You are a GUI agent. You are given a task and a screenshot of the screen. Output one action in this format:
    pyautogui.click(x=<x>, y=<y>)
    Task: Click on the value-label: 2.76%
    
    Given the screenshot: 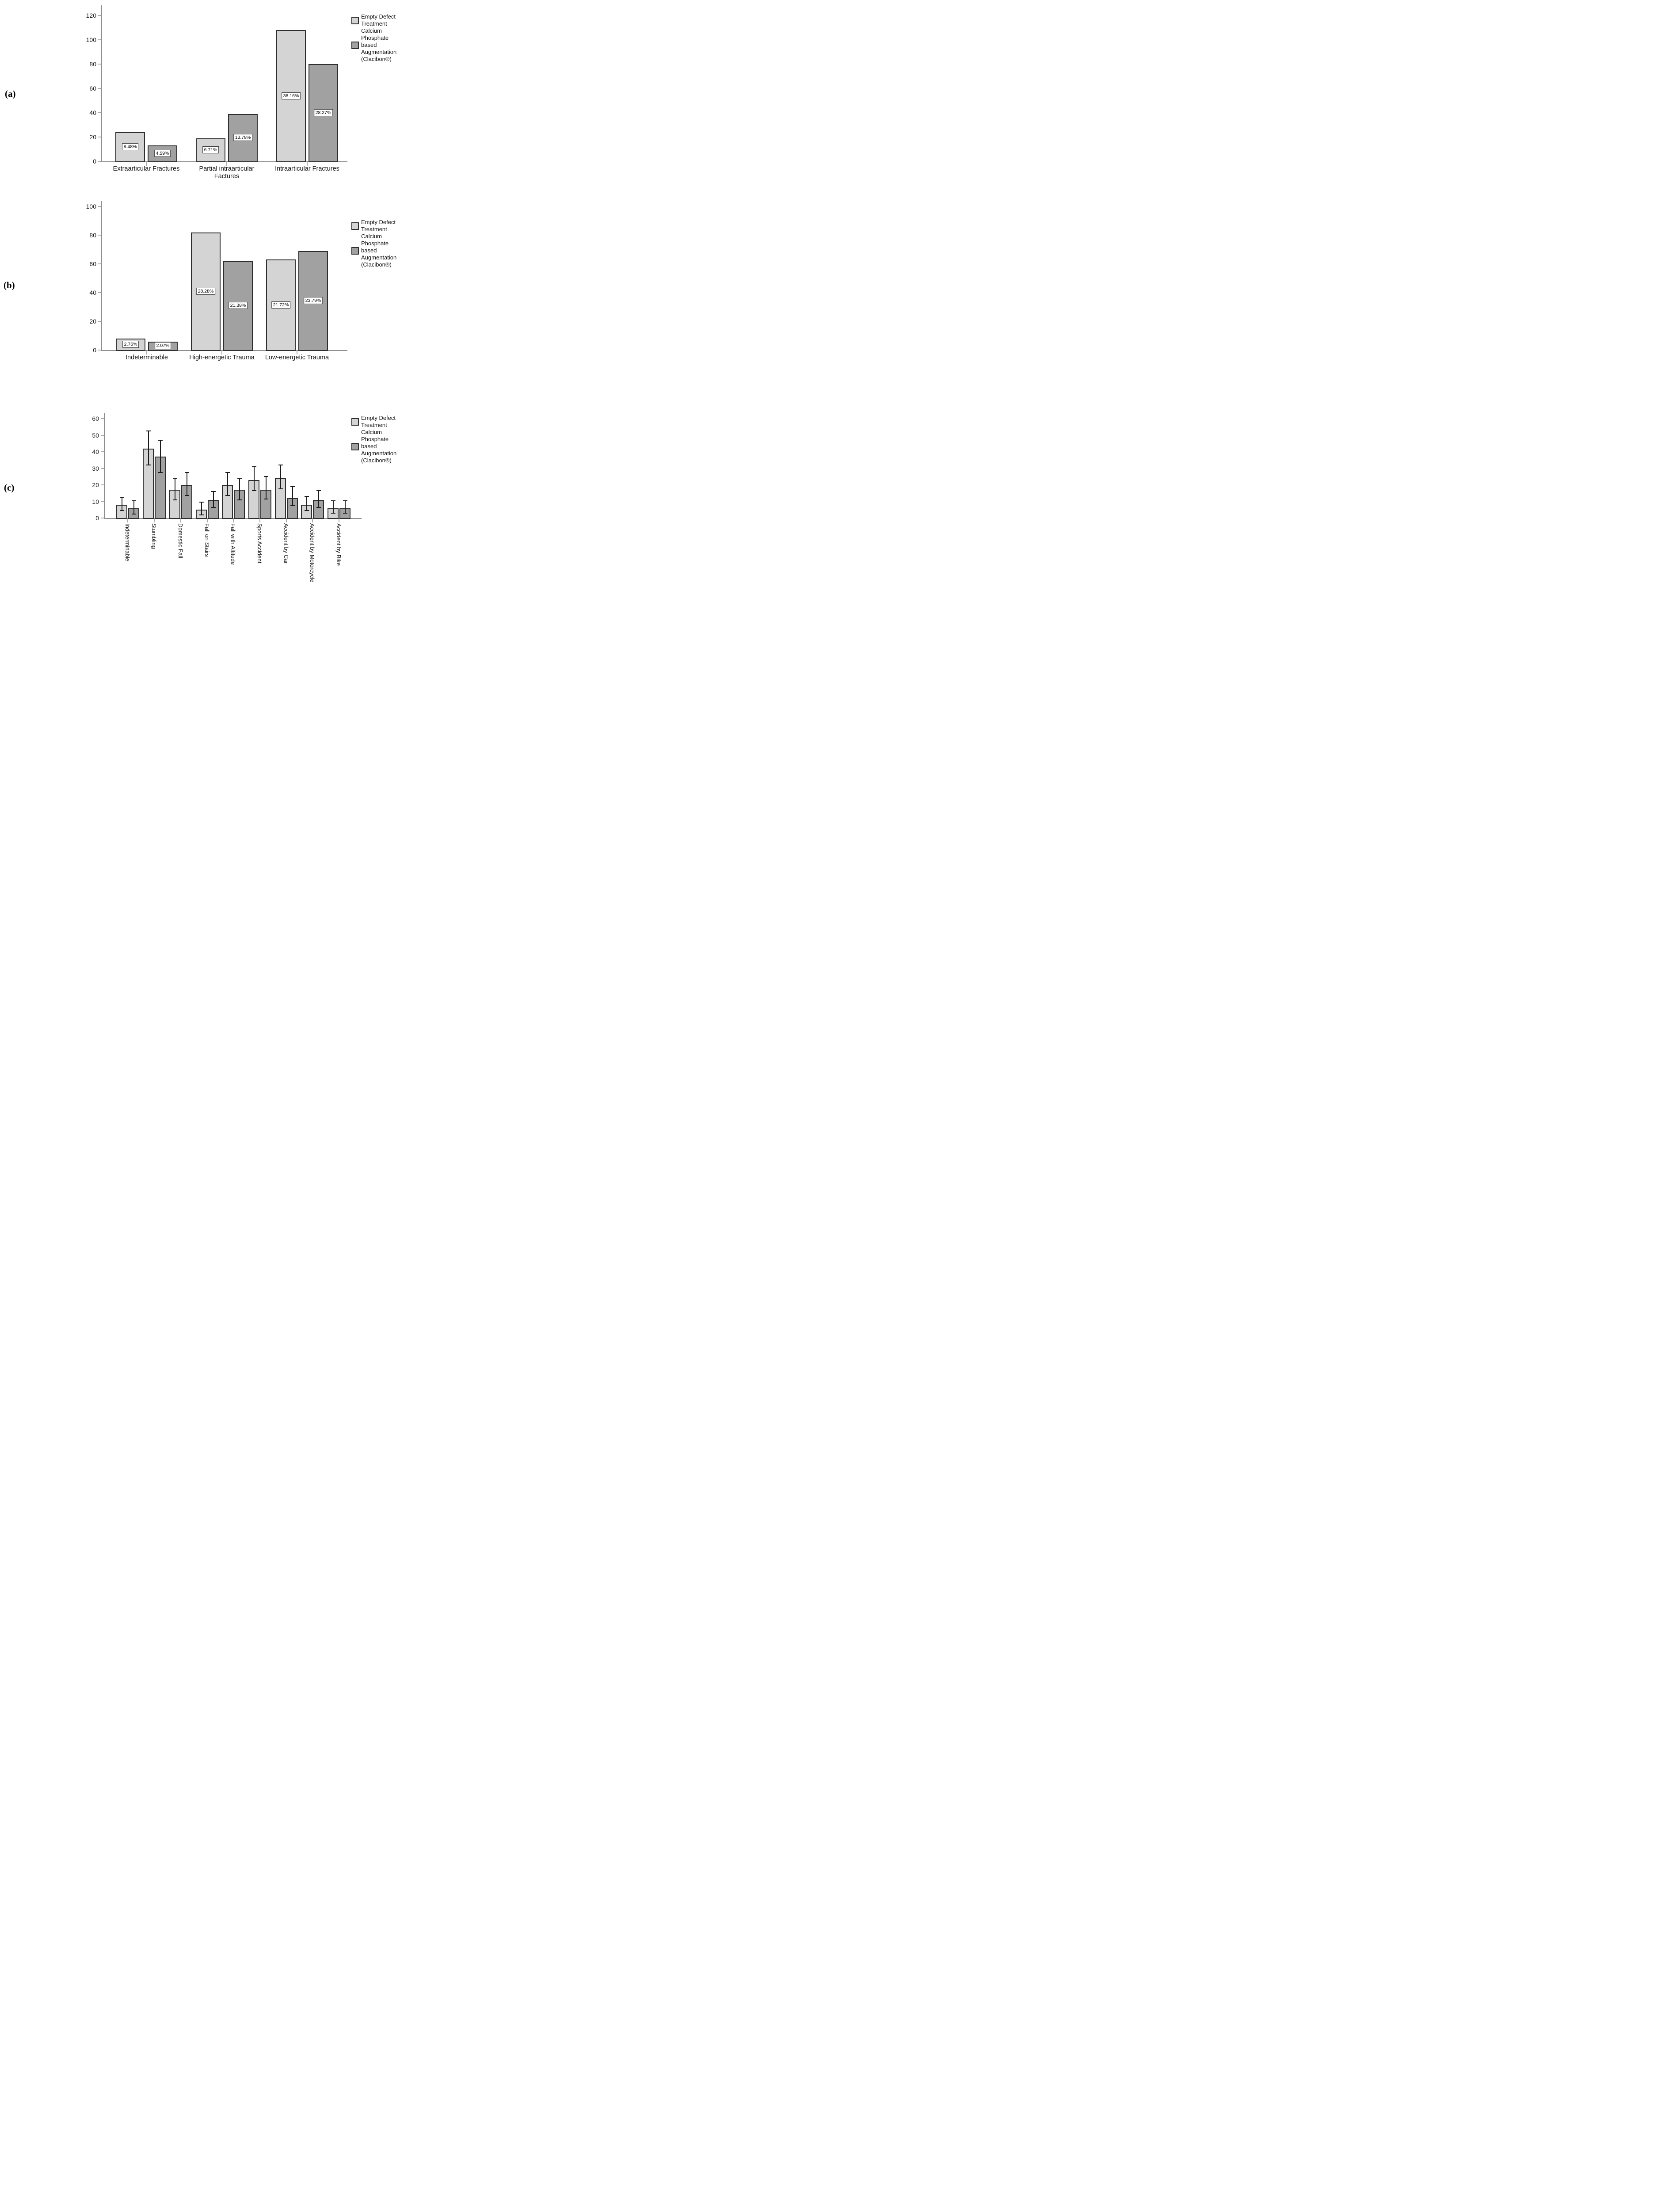 What is the action you would take?
    pyautogui.click(x=130, y=344)
    